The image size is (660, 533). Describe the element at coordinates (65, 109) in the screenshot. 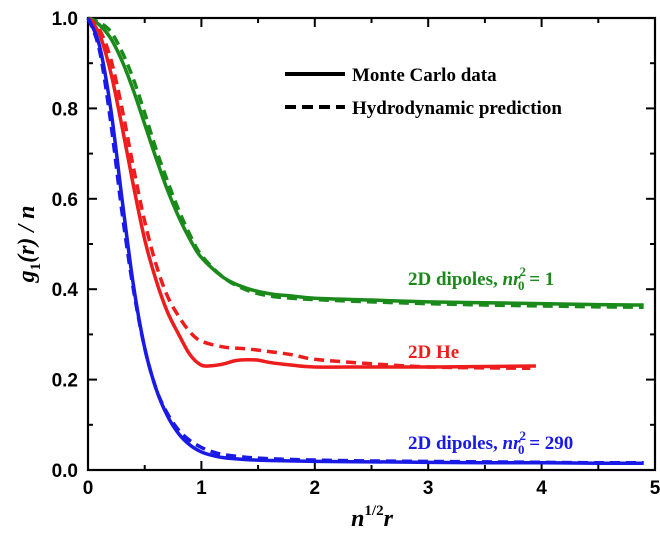

I see `y-tick-label: 0.8` at that location.